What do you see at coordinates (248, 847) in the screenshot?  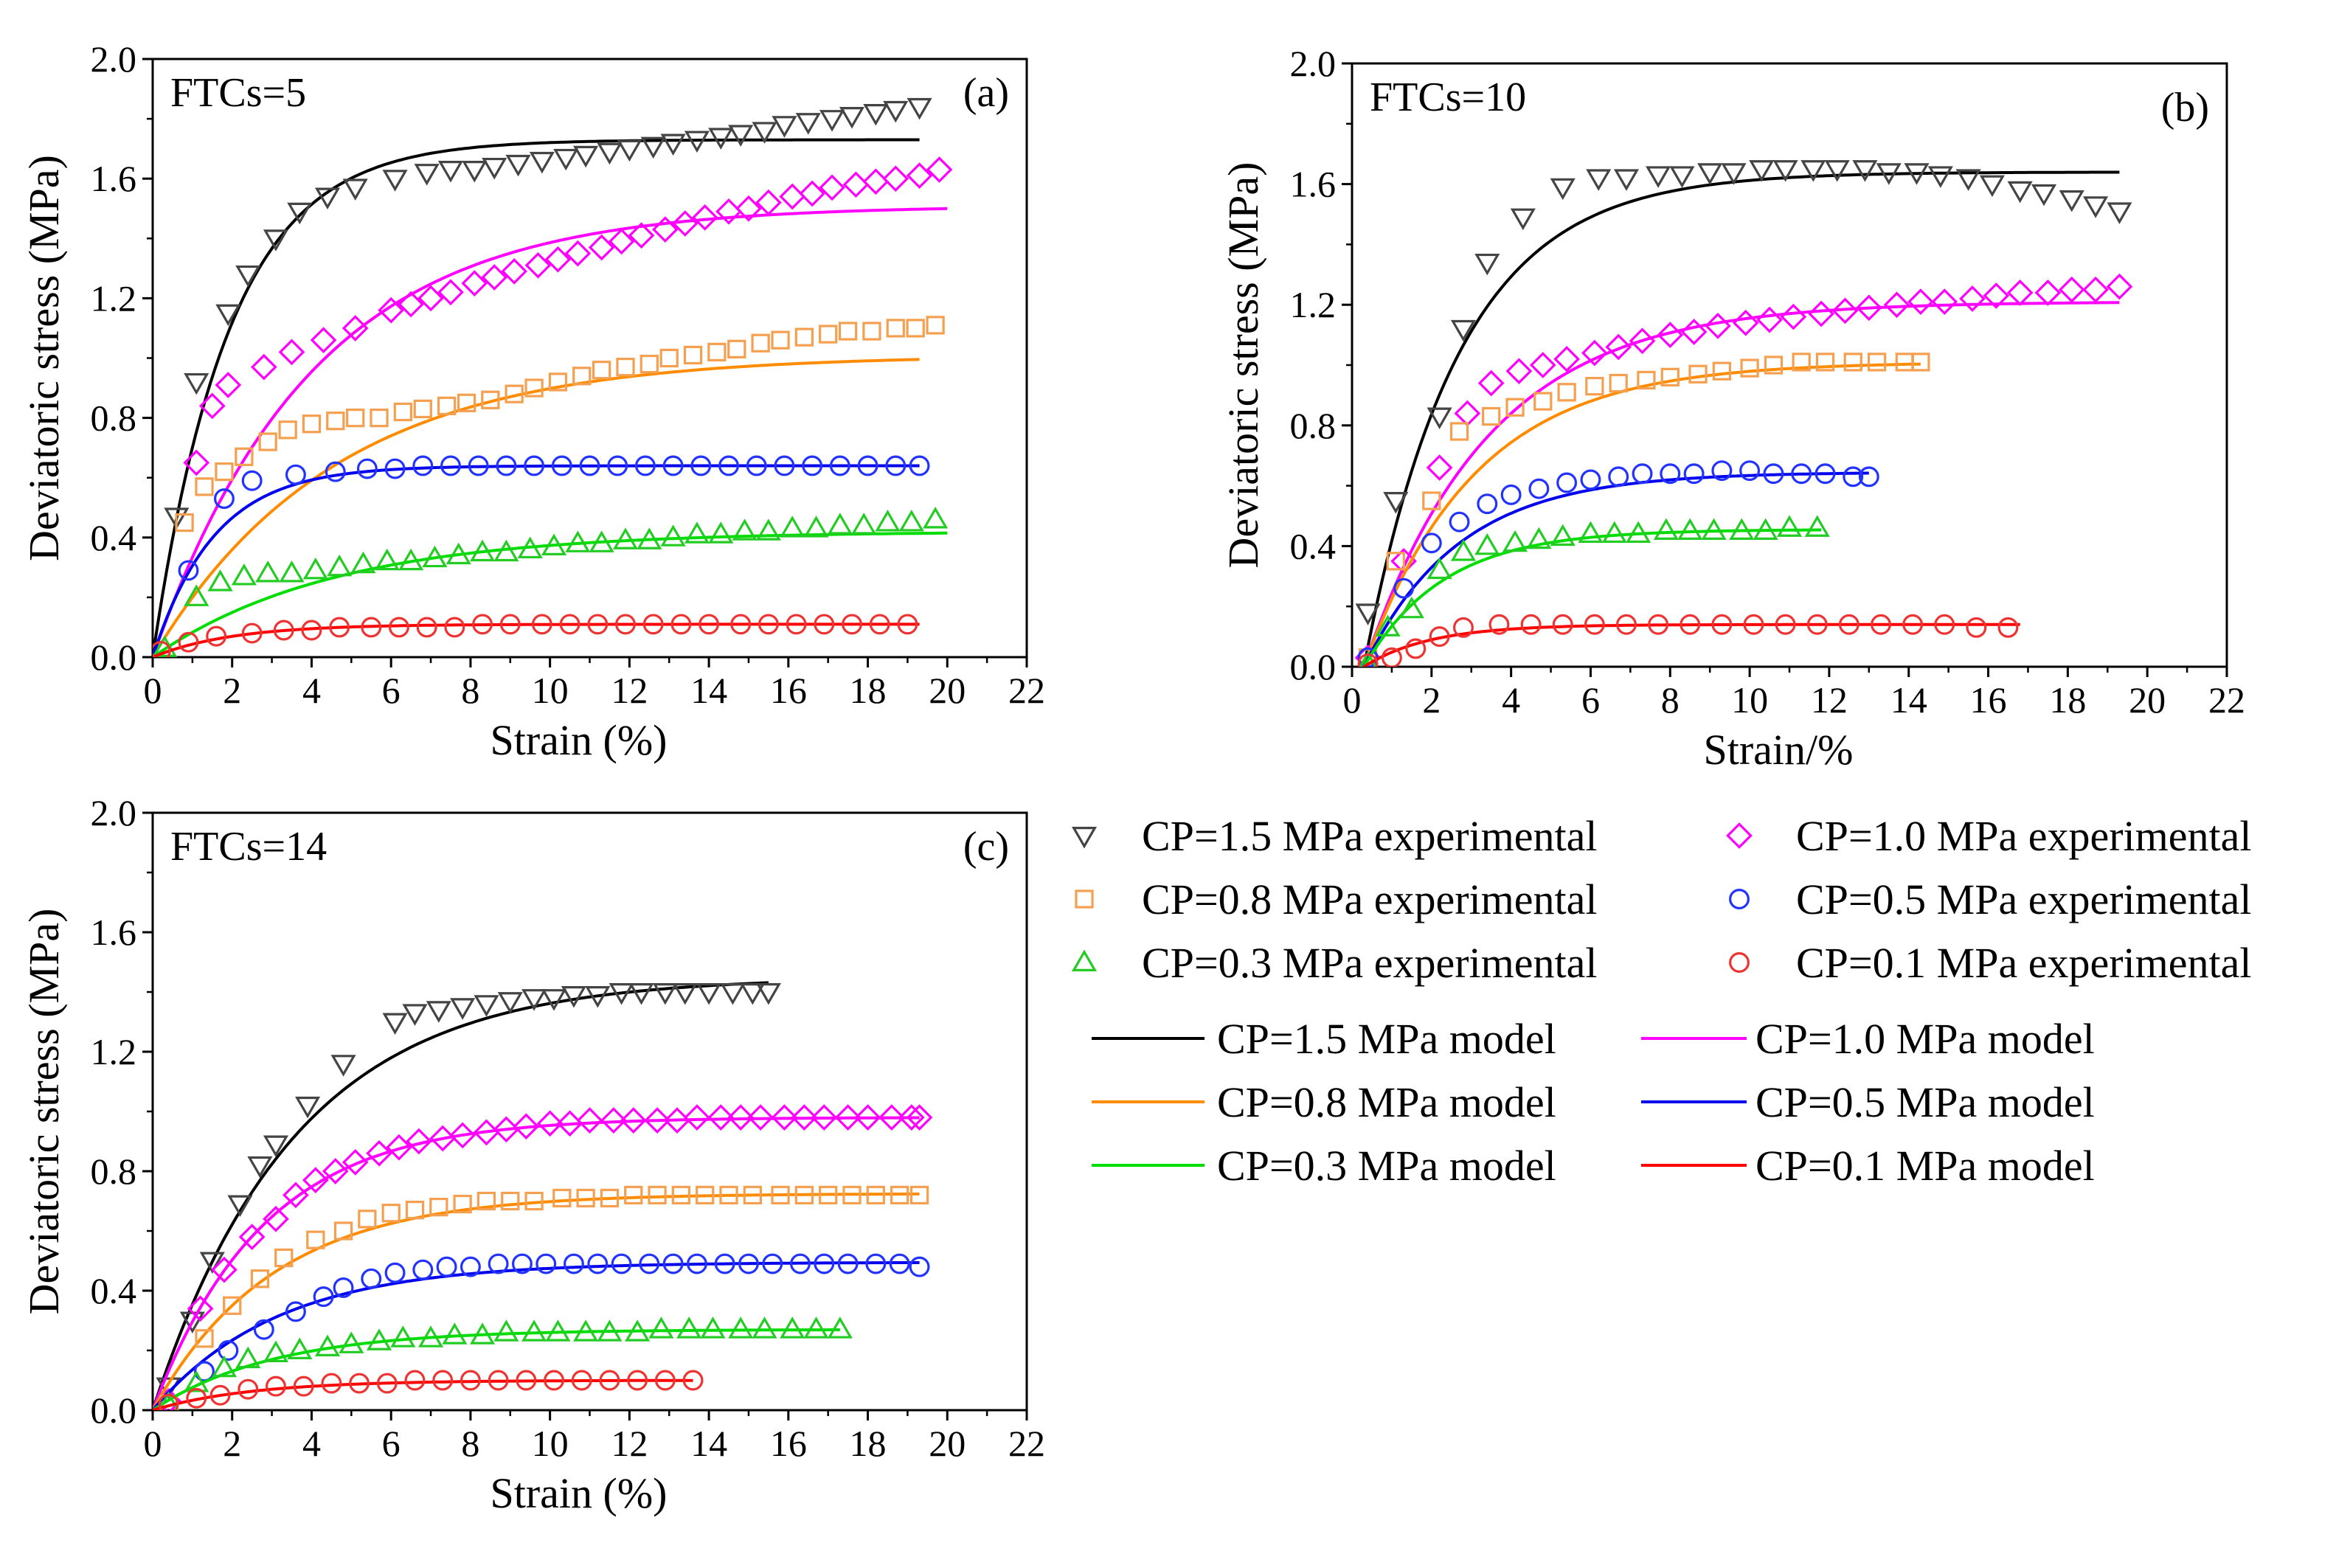 I see `ftc-annotation: FTCs=14` at bounding box center [248, 847].